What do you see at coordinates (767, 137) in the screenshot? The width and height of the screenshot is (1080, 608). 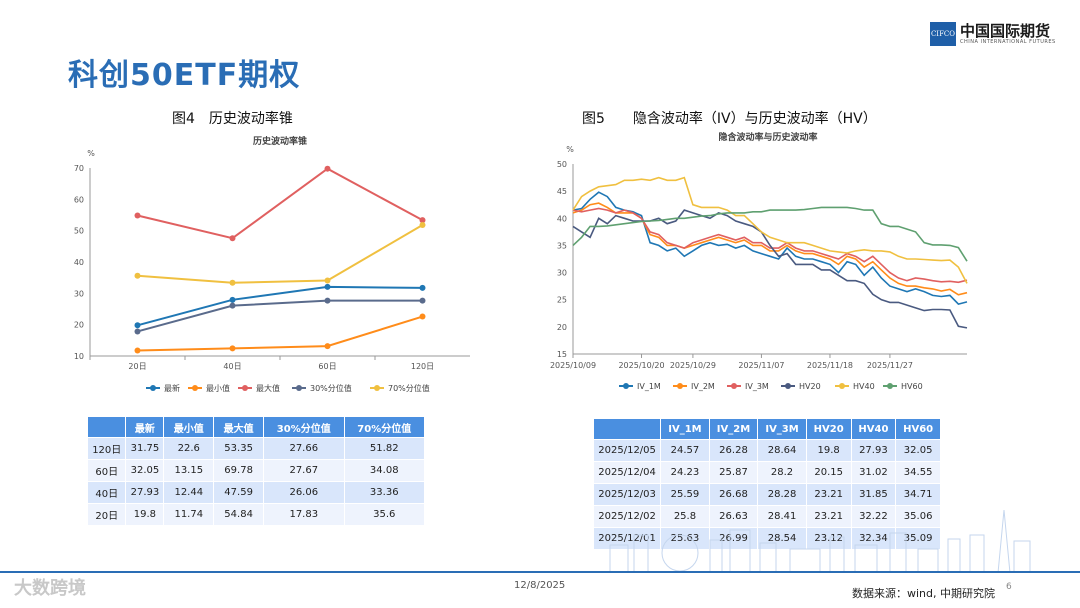 I see `chart-title: 隐含波动率与历史波动率` at bounding box center [767, 137].